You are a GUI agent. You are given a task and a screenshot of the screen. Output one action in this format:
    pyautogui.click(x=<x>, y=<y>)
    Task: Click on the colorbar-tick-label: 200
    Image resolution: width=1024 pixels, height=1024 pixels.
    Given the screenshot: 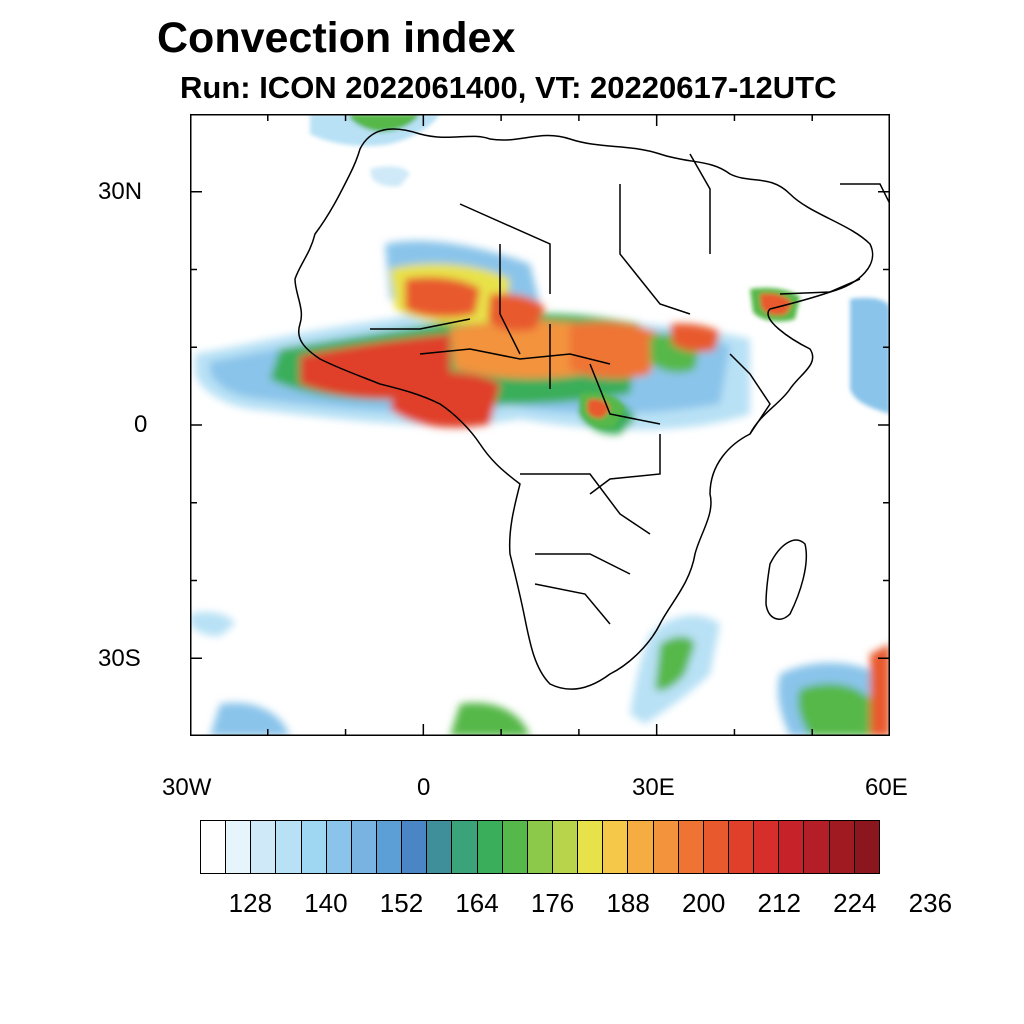 What is the action you would take?
    pyautogui.click(x=704, y=903)
    